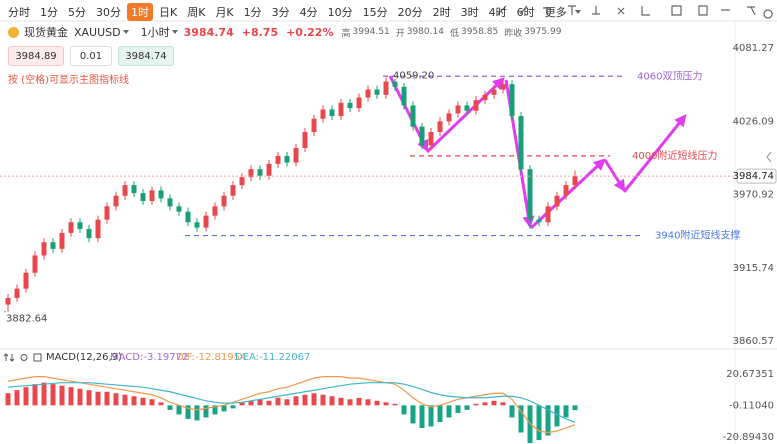  What do you see at coordinates (513, 33) in the screenshot?
I see `stat-label: 昨收` at bounding box center [513, 33].